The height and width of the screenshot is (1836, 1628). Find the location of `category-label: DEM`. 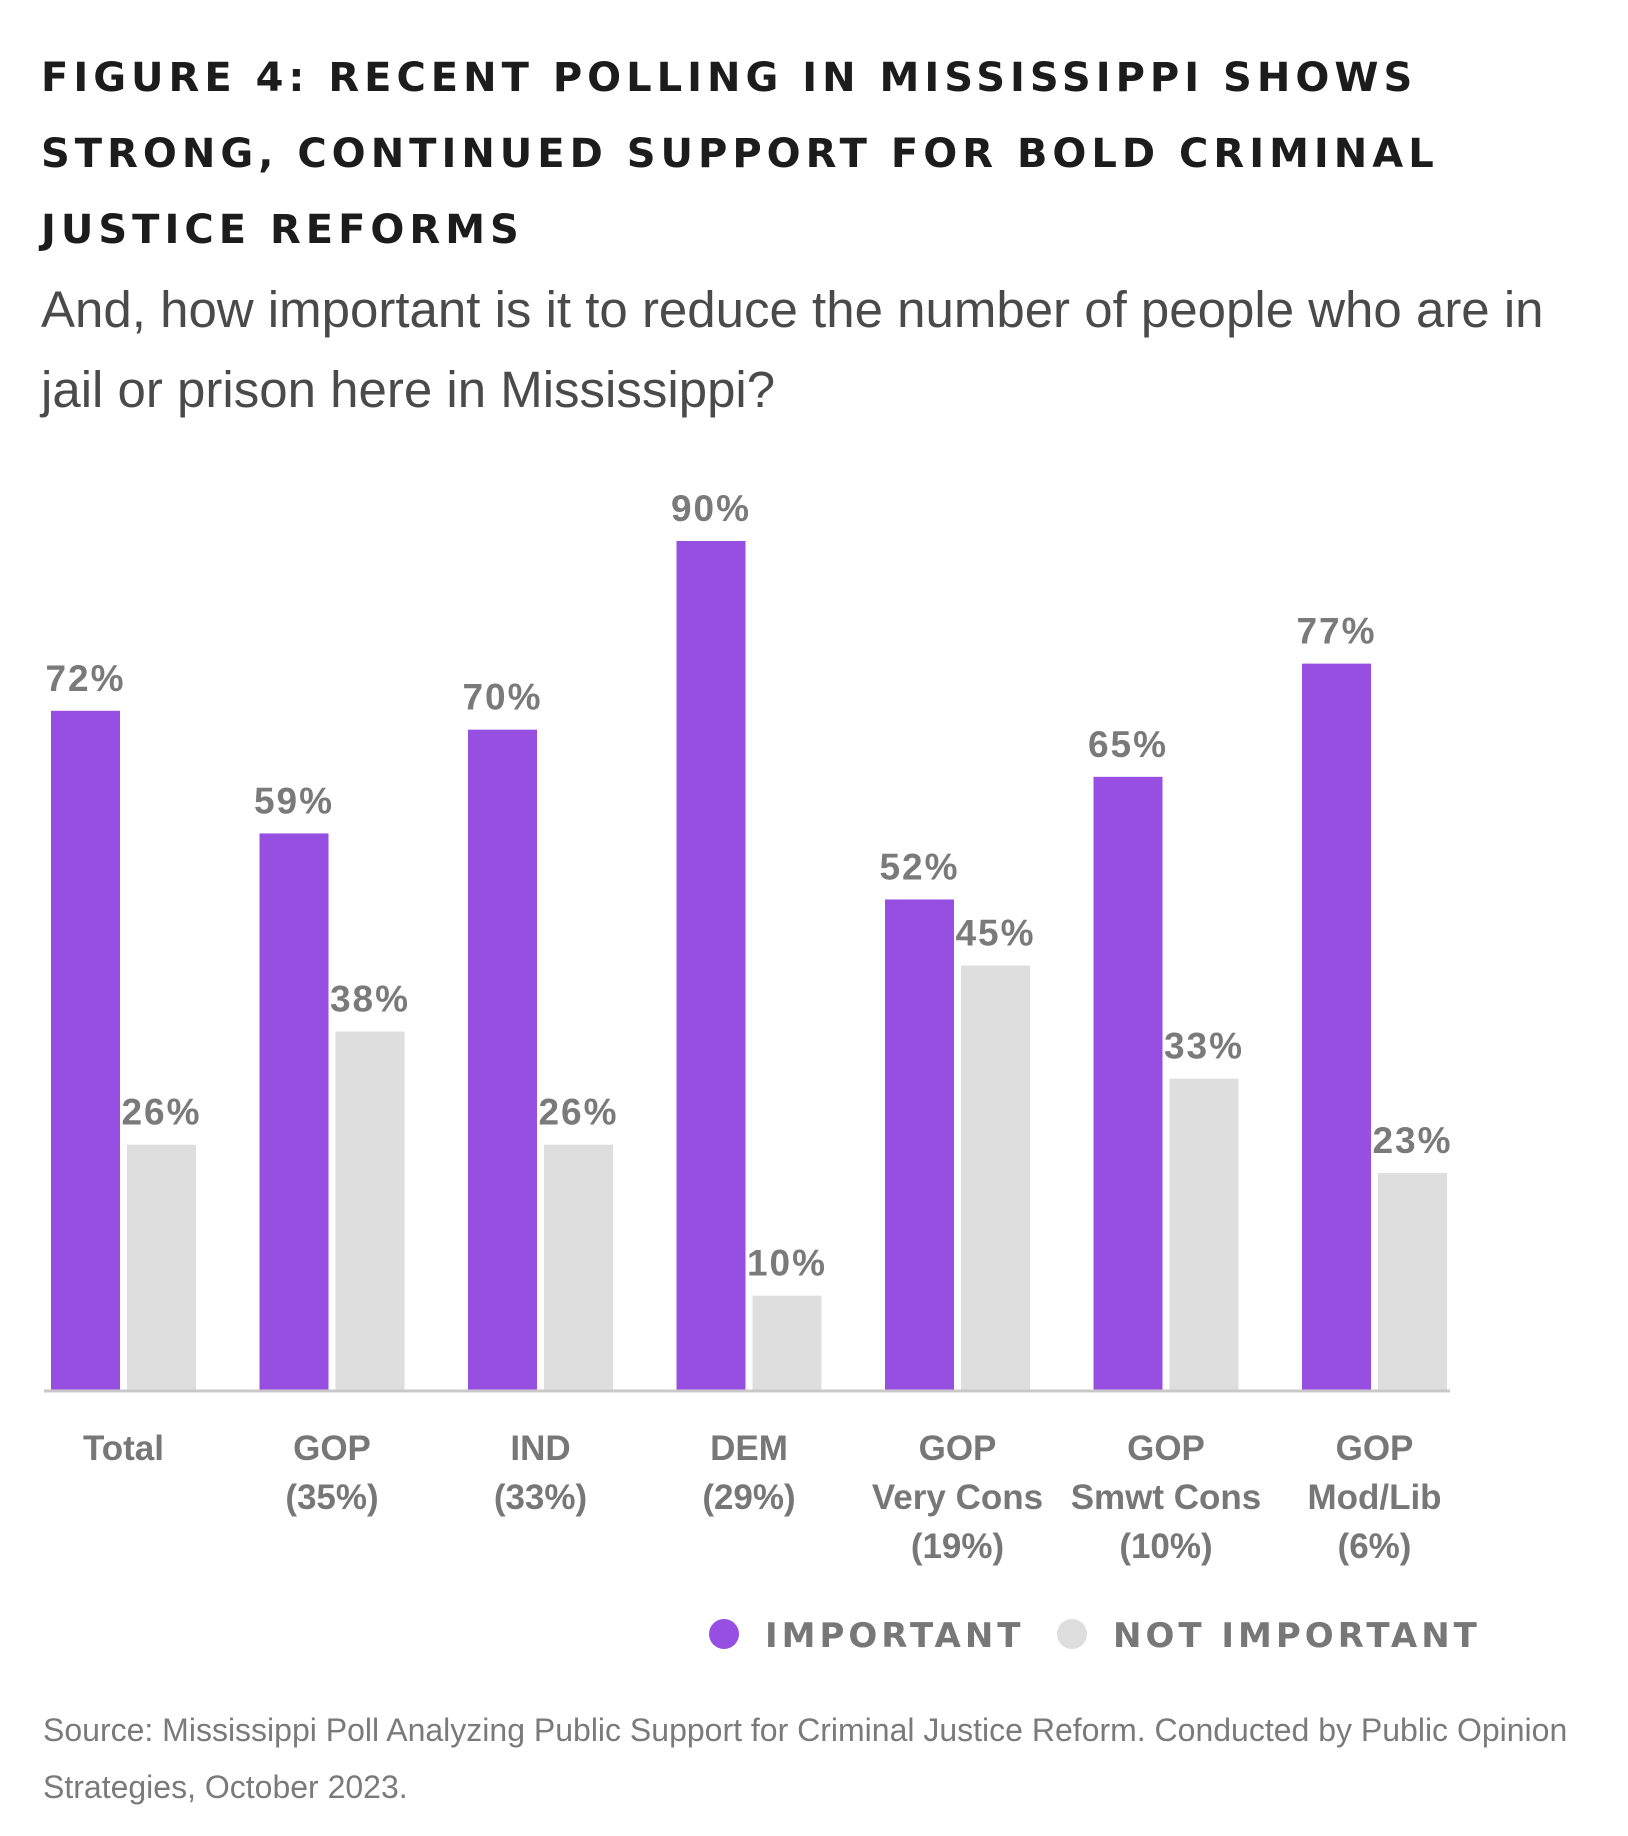

category-label: DEM is located at coordinates (749, 1448).